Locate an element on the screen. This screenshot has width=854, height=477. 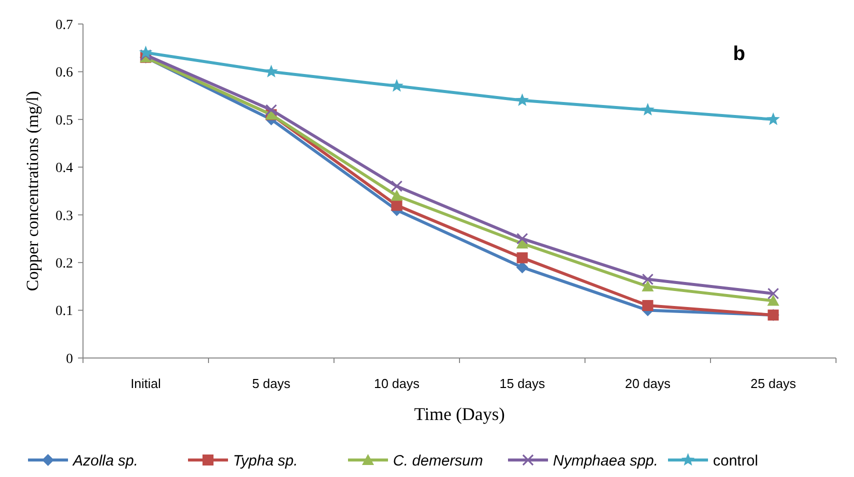
y-tick-label: 0.7 is located at coordinates (64, 25).